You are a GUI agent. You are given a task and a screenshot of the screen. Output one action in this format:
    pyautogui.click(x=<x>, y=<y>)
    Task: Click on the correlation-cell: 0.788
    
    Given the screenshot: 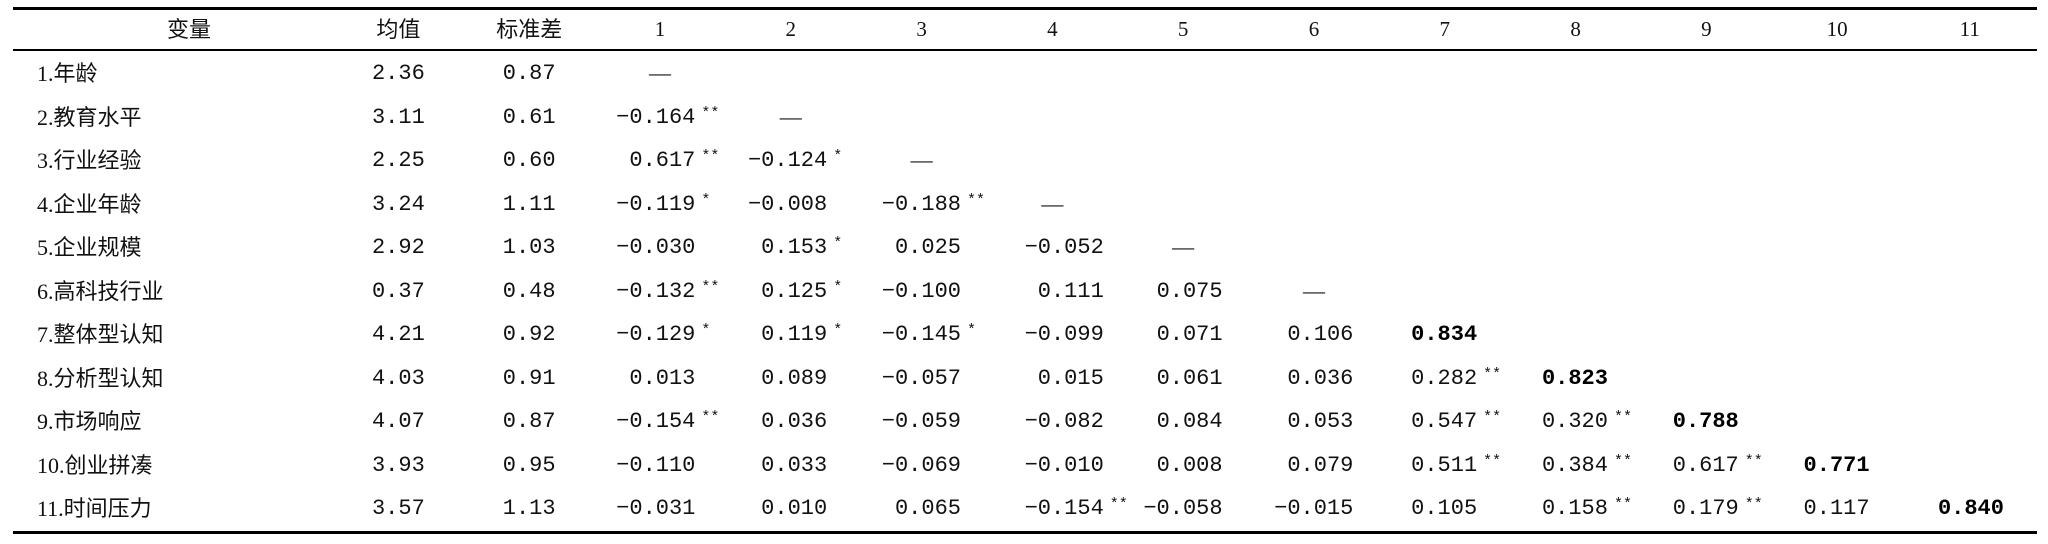 What is the action you would take?
    pyautogui.click(x=1706, y=422)
    